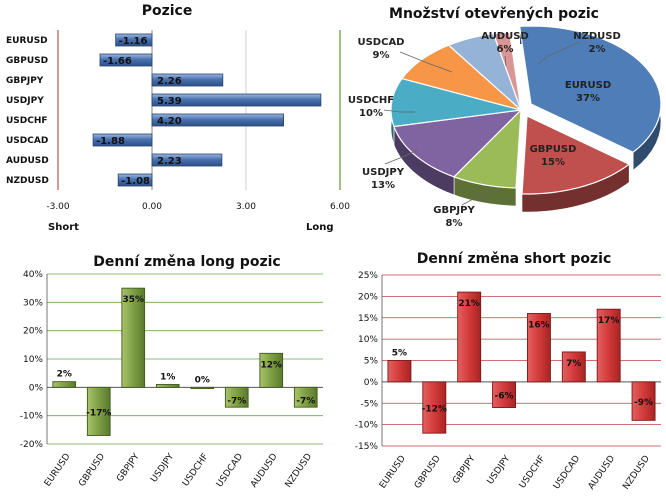 The height and width of the screenshot is (501, 666). I want to click on pie-category-label: AUDUSD, so click(504, 36).